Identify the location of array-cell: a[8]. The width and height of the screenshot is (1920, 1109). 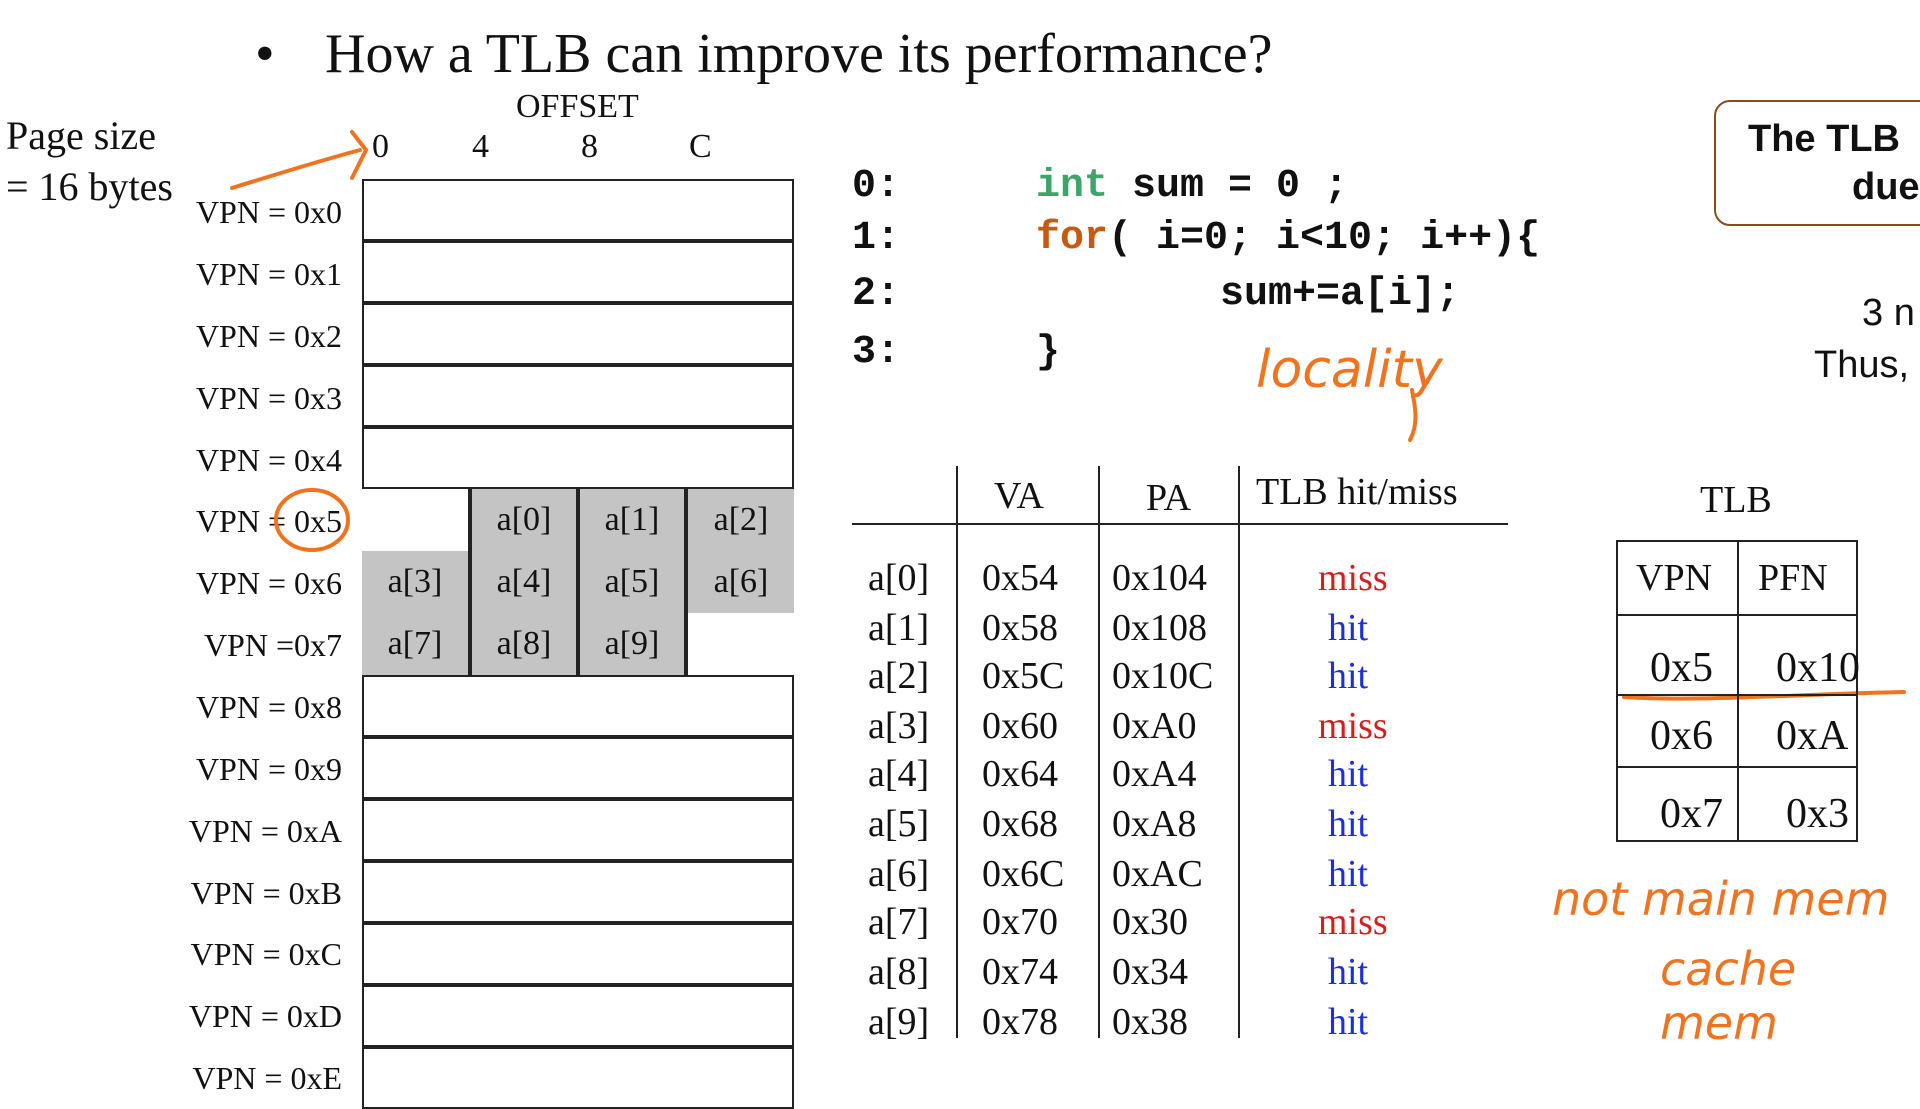
(524, 644).